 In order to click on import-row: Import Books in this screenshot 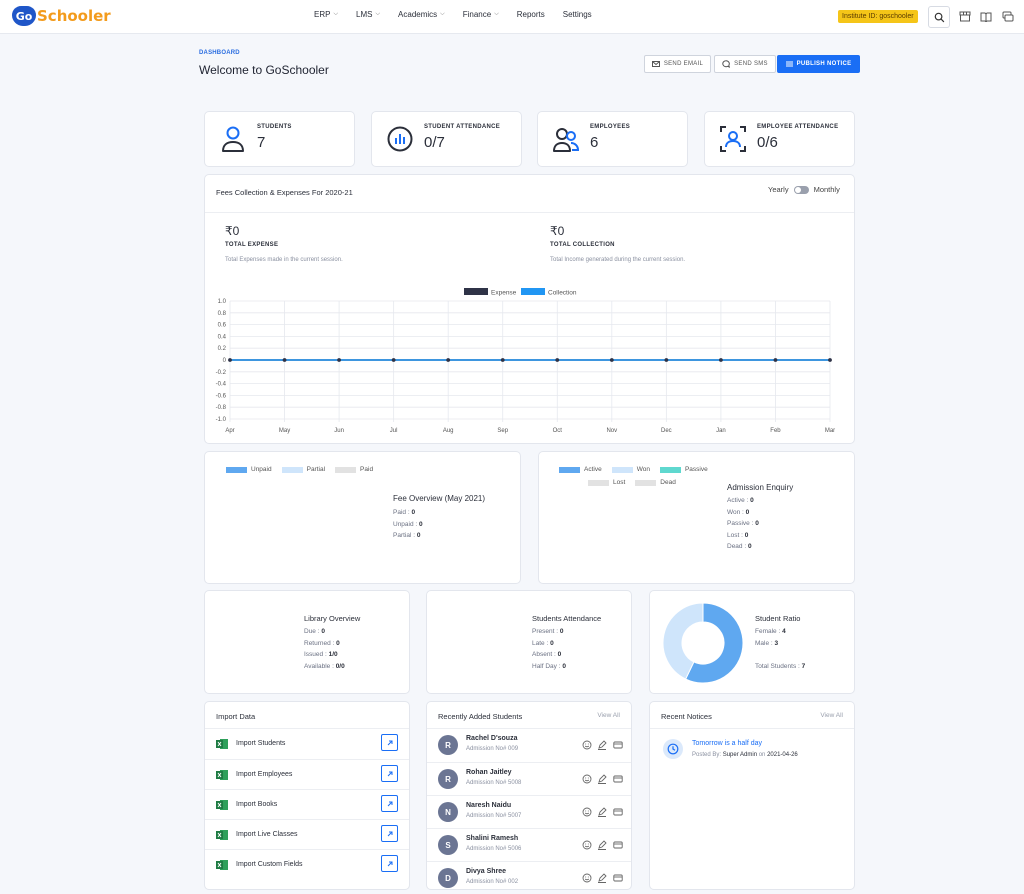, I will do `click(307, 804)`.